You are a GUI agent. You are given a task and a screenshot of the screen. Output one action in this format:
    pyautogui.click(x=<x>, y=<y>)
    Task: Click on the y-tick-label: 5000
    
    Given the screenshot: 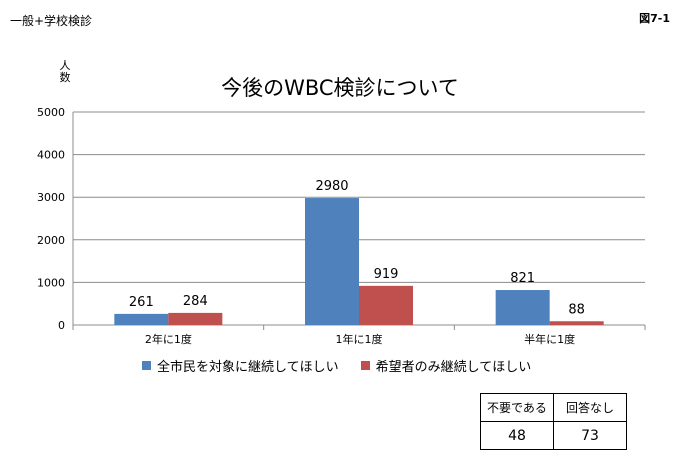 What is the action you would take?
    pyautogui.click(x=51, y=112)
    